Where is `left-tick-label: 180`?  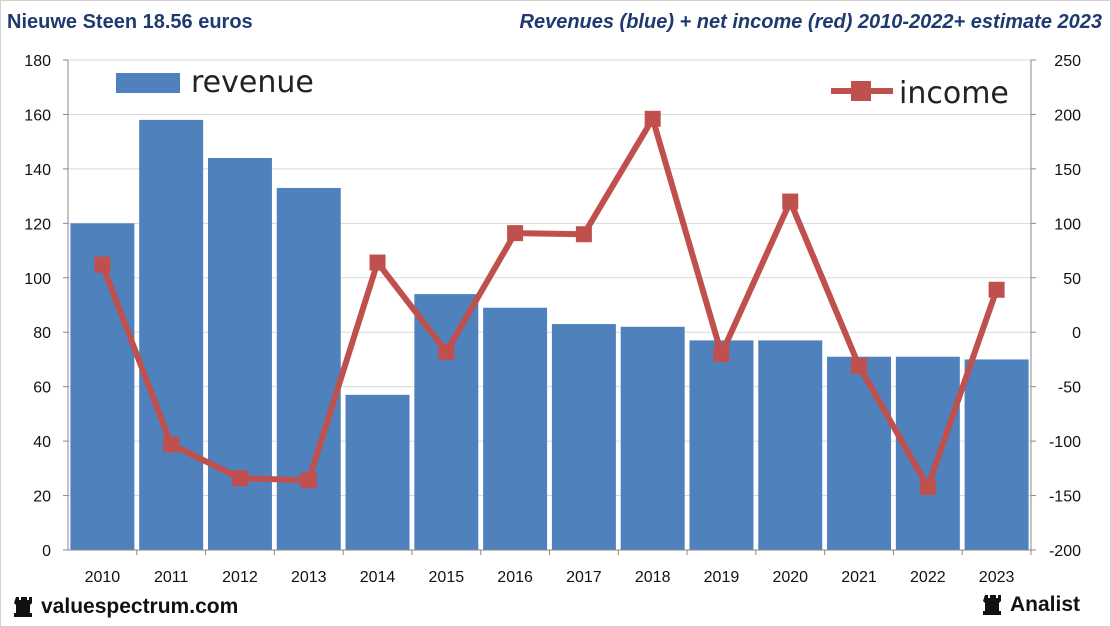 left-tick-label: 180 is located at coordinates (37, 61).